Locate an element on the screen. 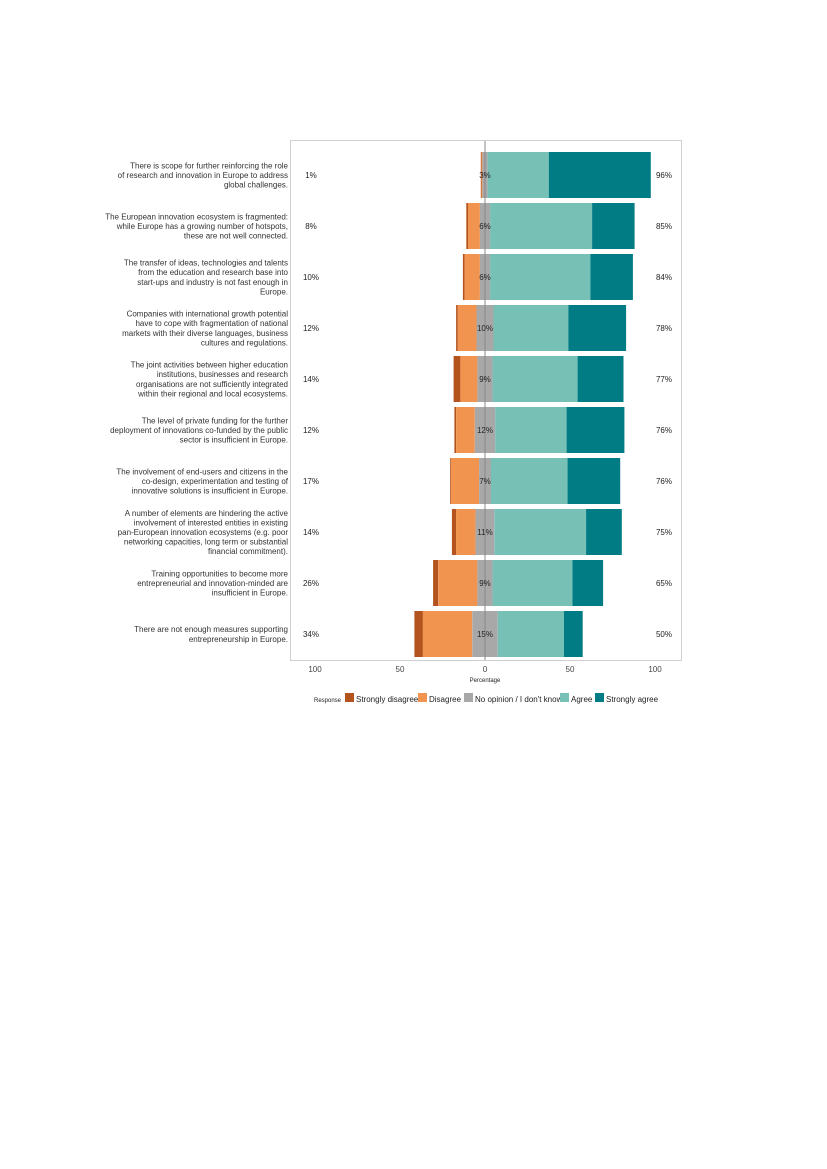 The width and height of the screenshot is (827, 1169). statement-line: global challenges. is located at coordinates (256, 185).